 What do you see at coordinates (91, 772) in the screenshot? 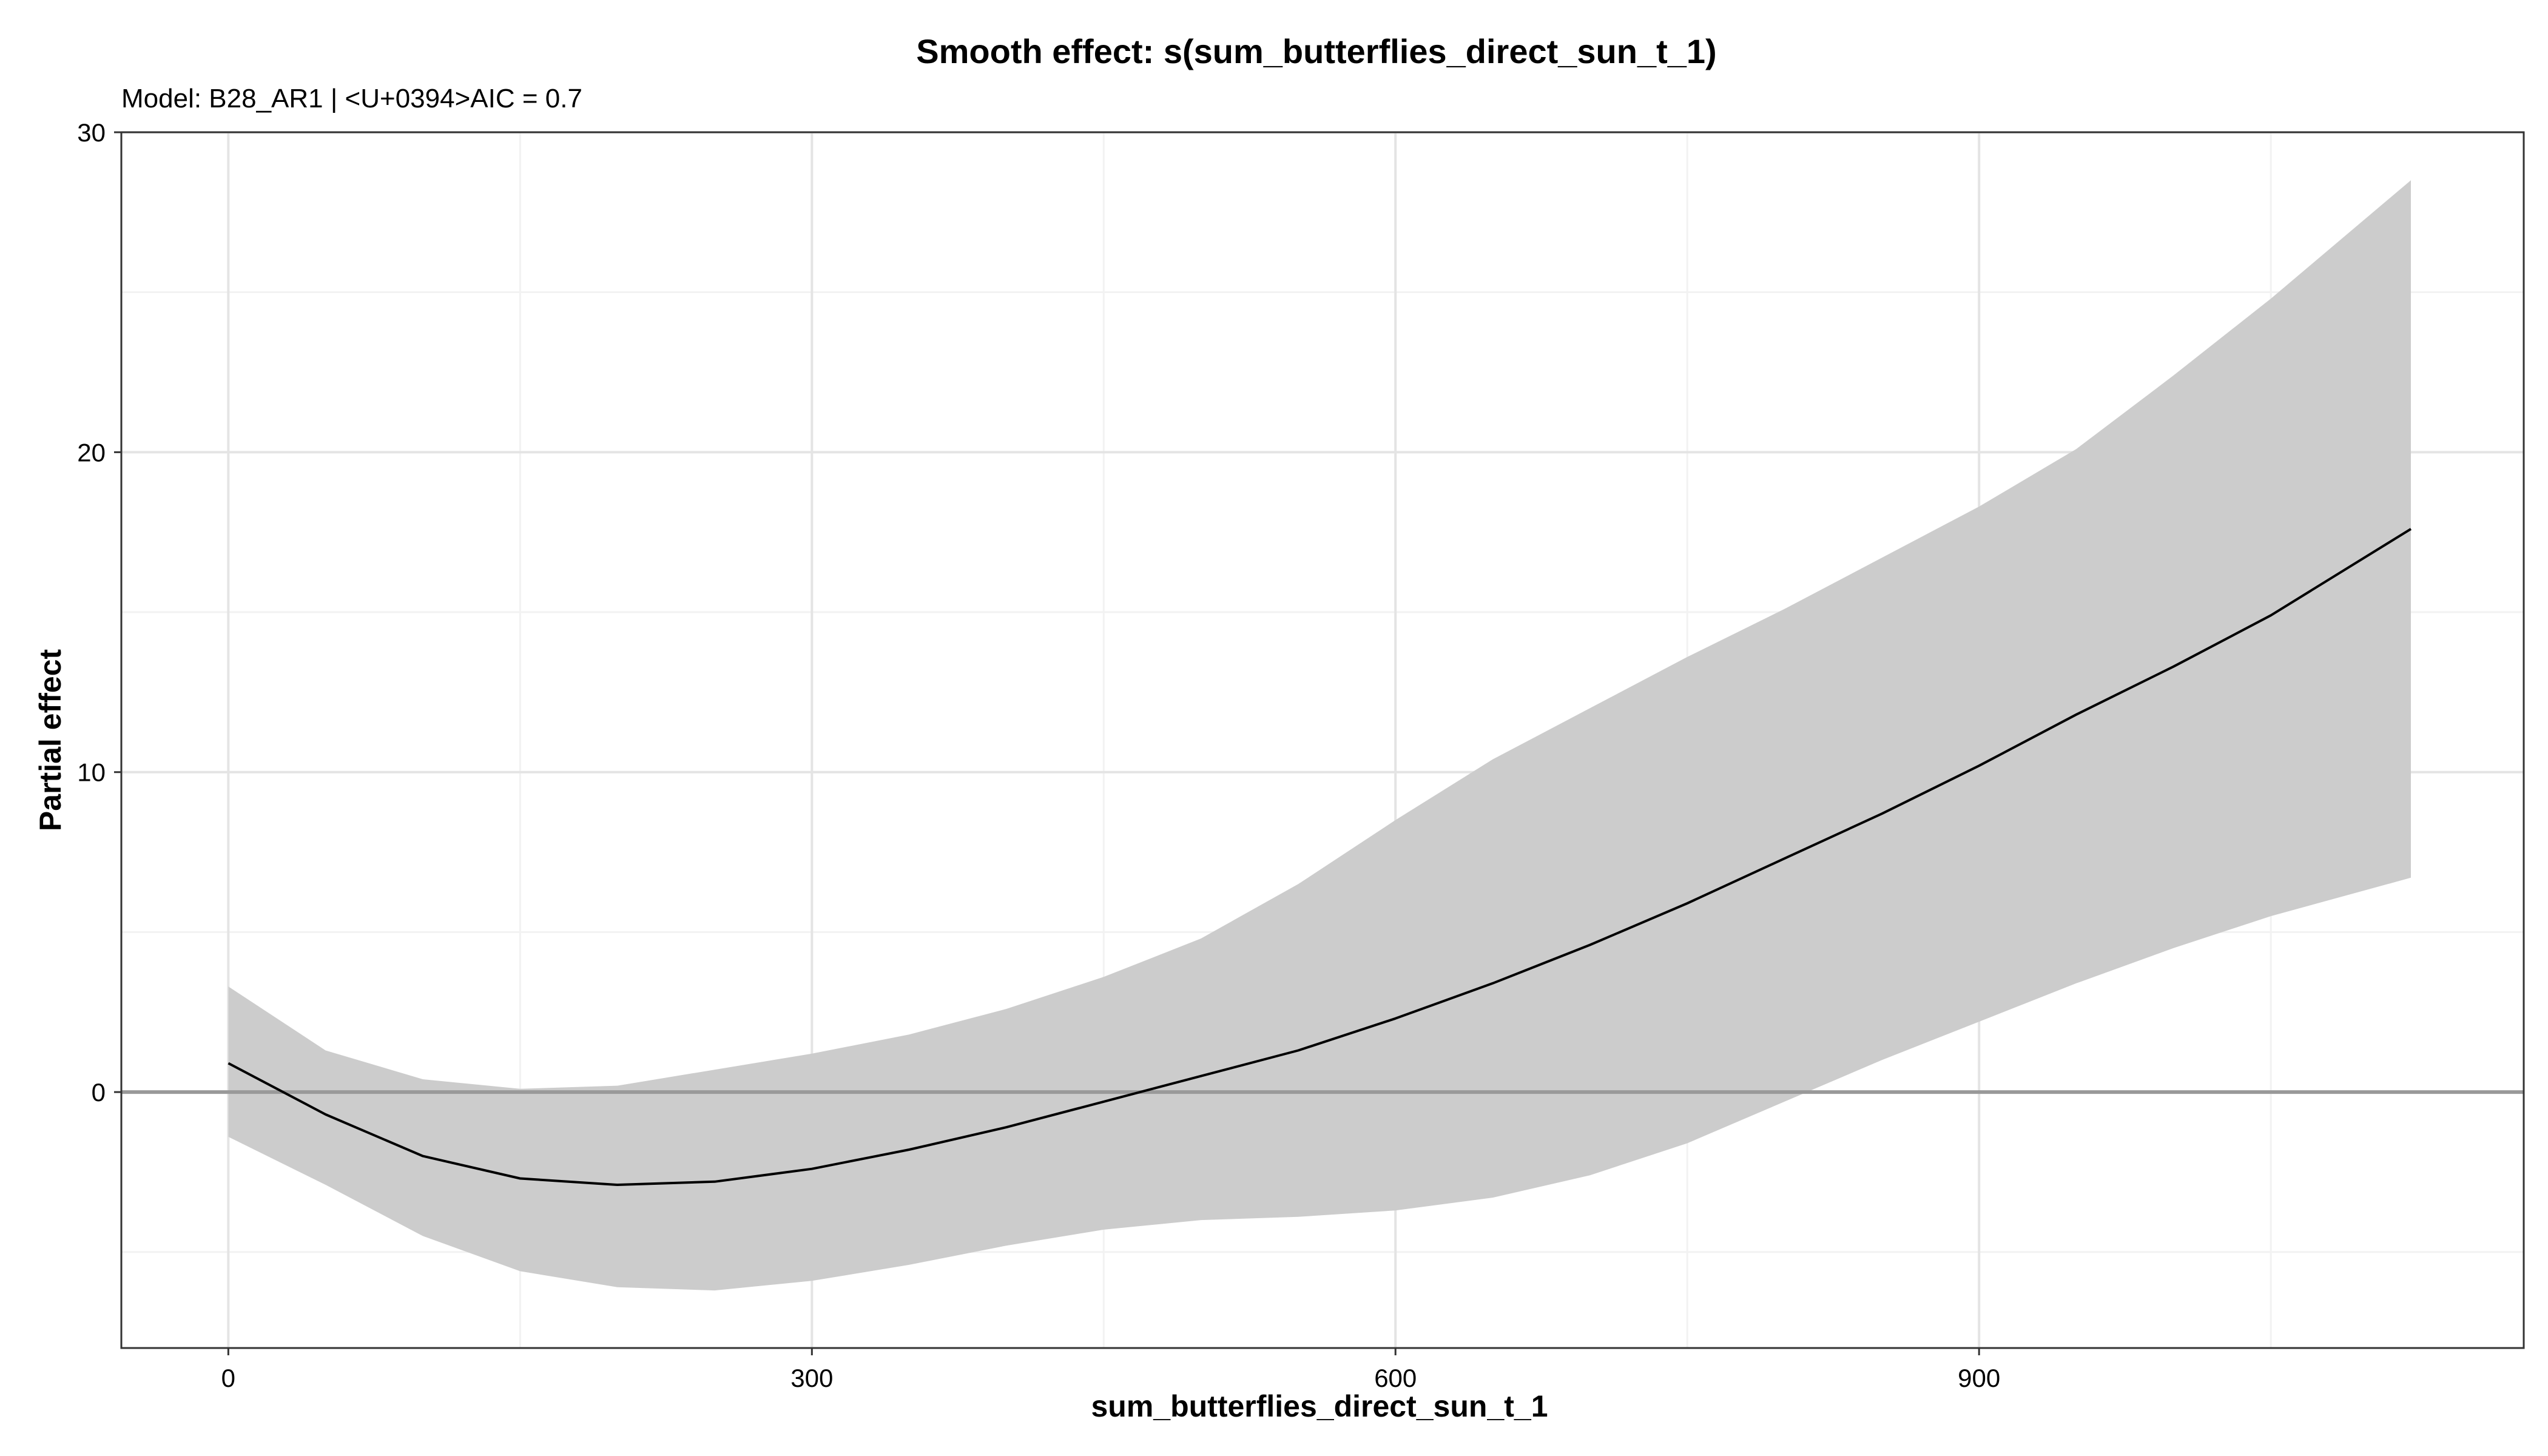
I see `y-tick-label: 10` at bounding box center [91, 772].